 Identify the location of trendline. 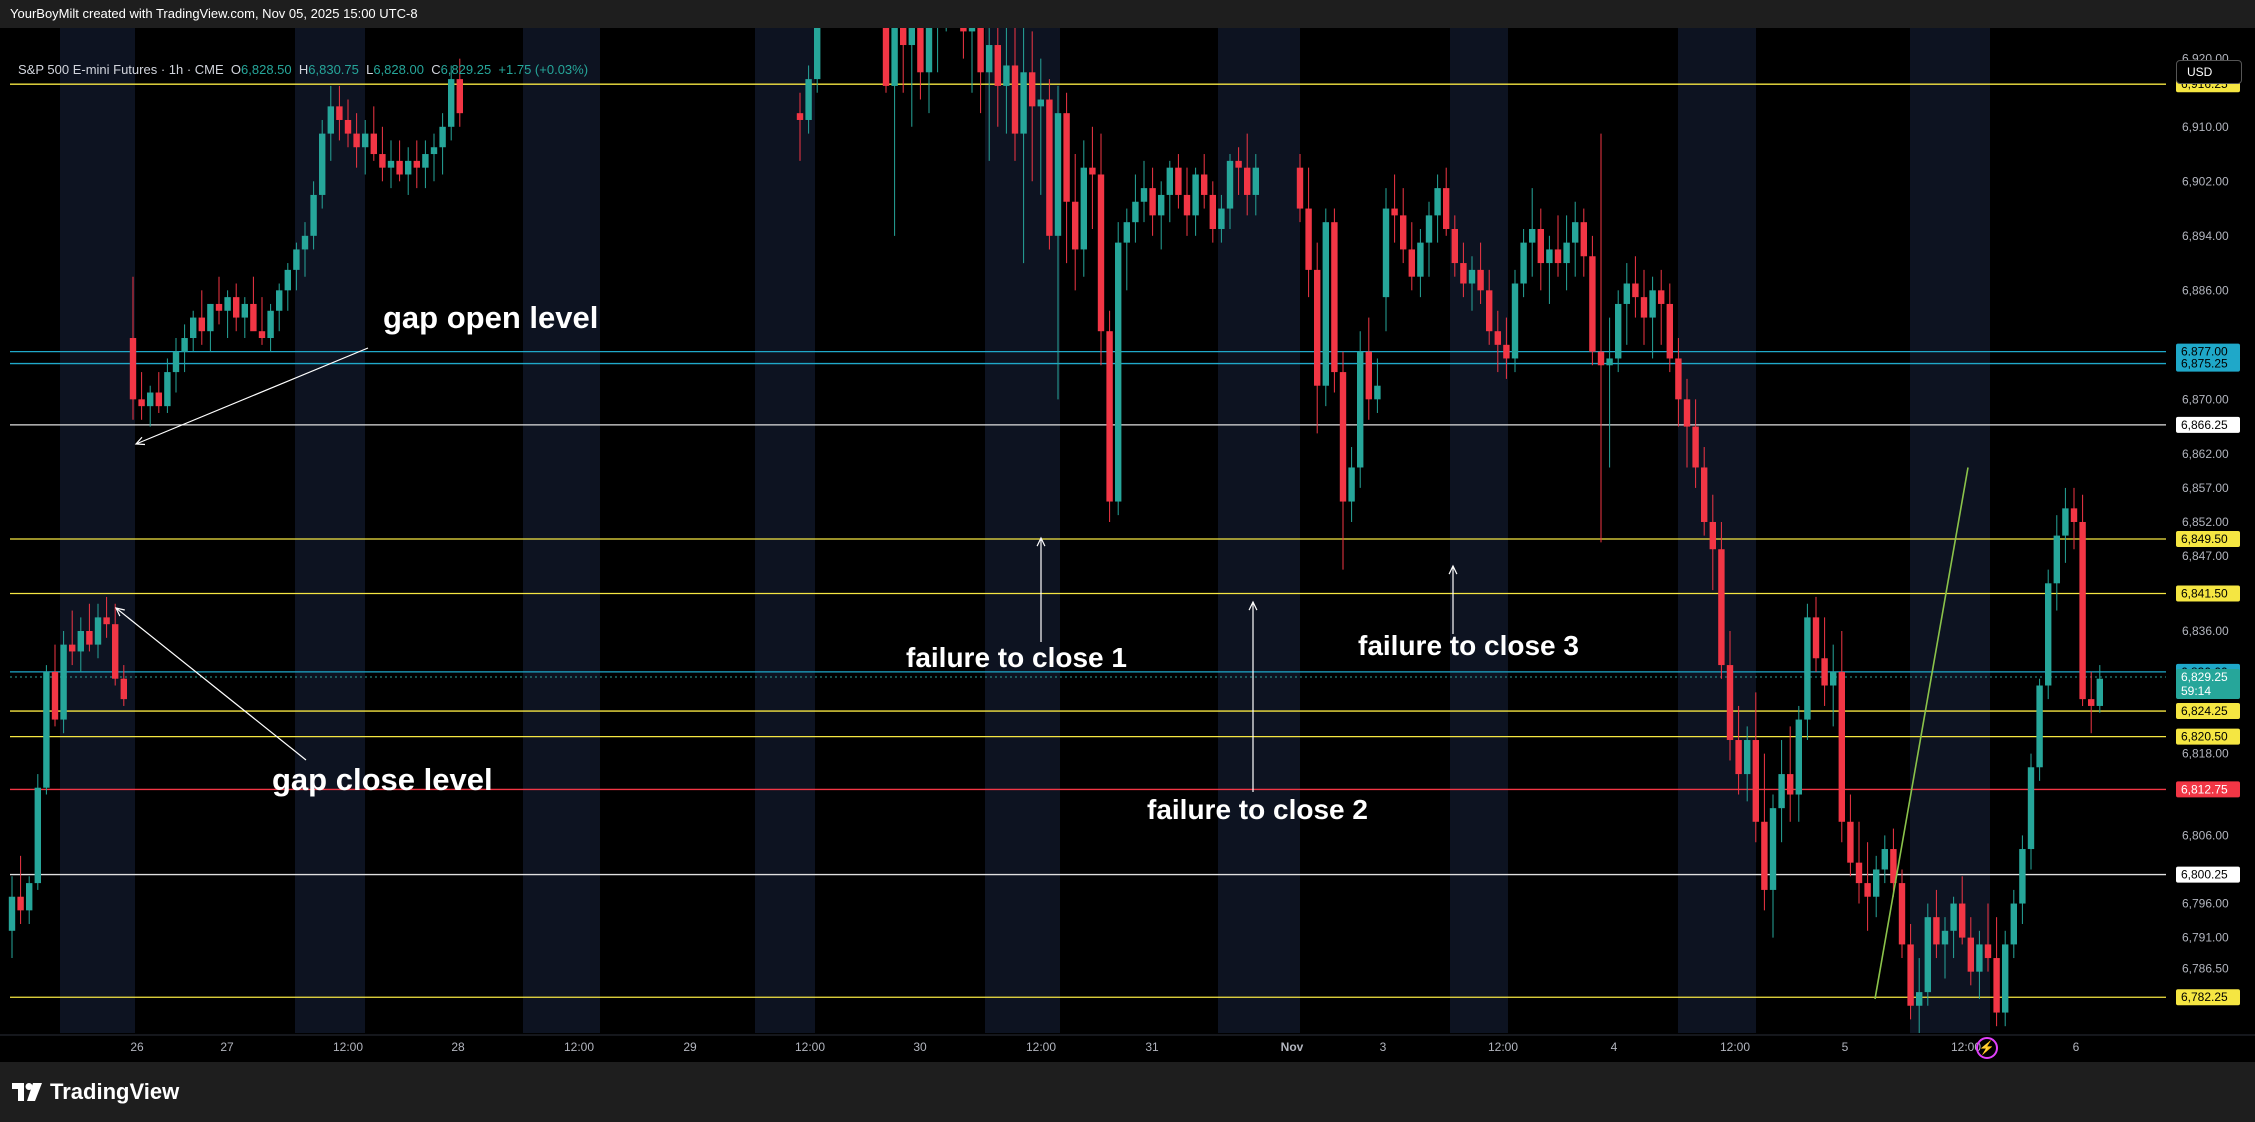
(1921, 733).